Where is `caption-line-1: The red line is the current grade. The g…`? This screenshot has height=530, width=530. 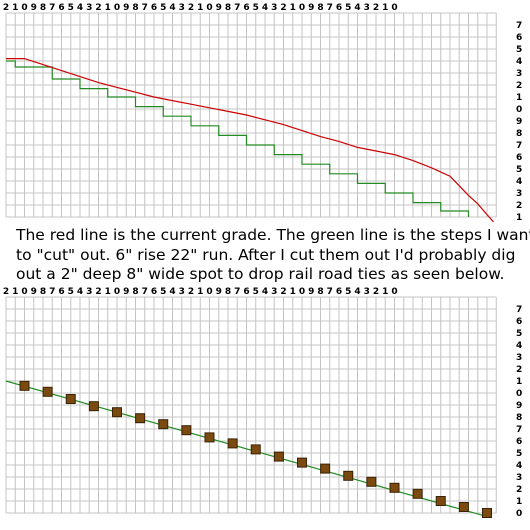
caption-line-1: The red line is the current grade. The g… is located at coordinates (273, 235).